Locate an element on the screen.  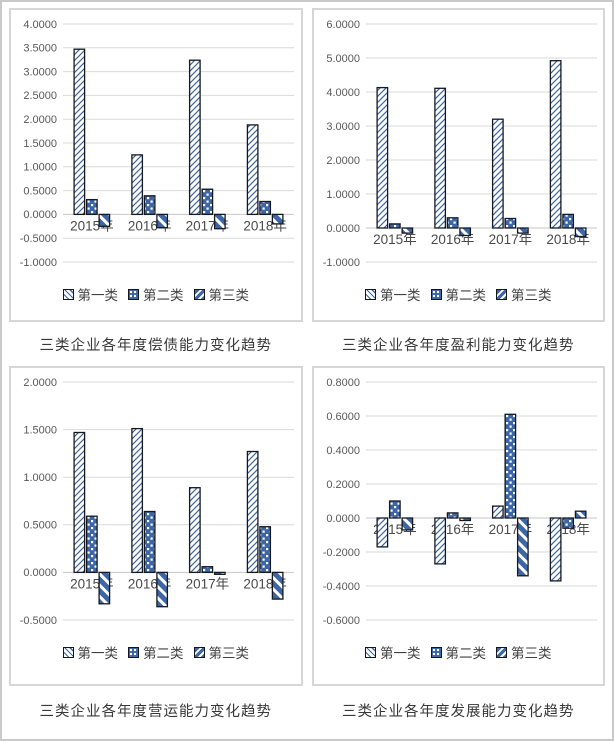
chart-caption-solvency: 三类企业各年度偿债能力变化趋势 is located at coordinates (155, 345).